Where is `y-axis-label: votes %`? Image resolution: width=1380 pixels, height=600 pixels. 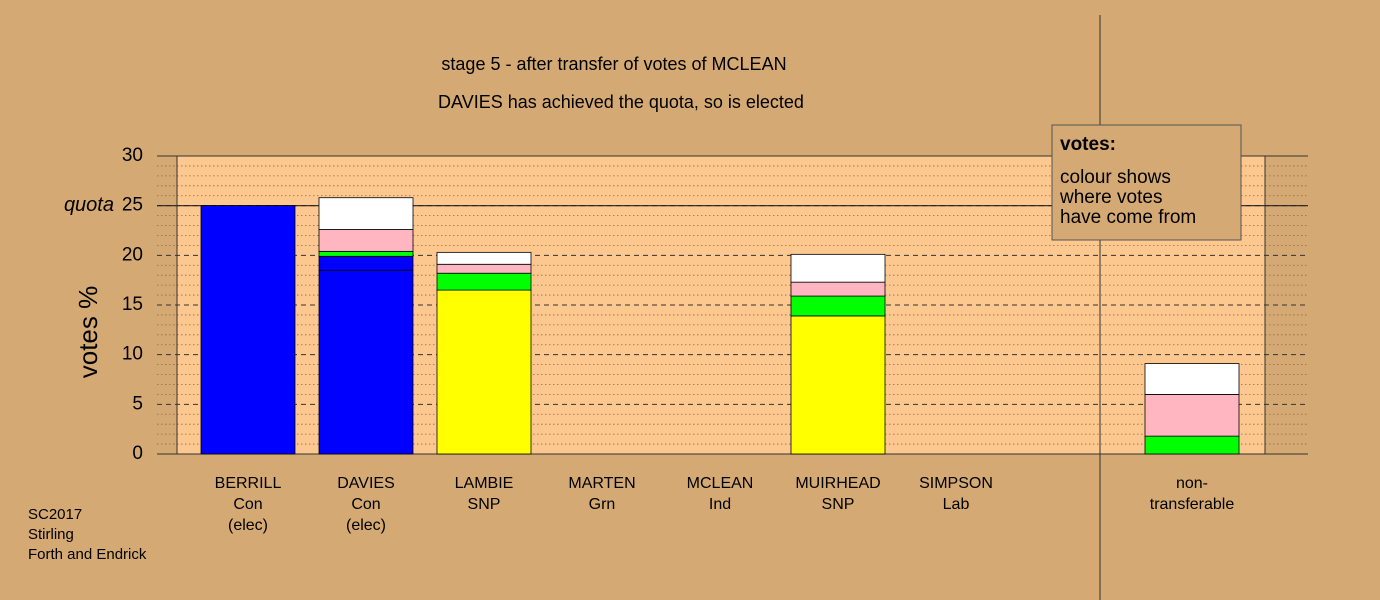 y-axis-label: votes % is located at coordinates (88, 332).